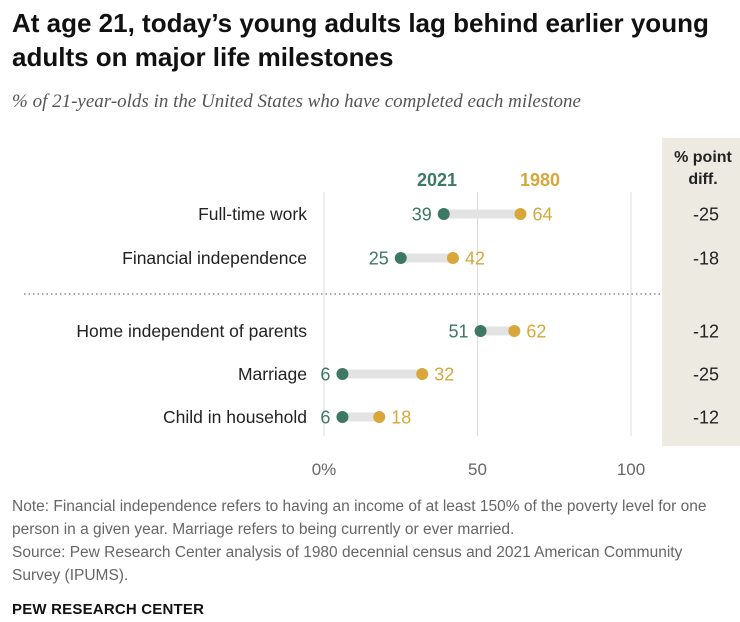 The width and height of the screenshot is (740, 622). What do you see at coordinates (477, 469) in the screenshot?
I see `x-tick-label-1: 50` at bounding box center [477, 469].